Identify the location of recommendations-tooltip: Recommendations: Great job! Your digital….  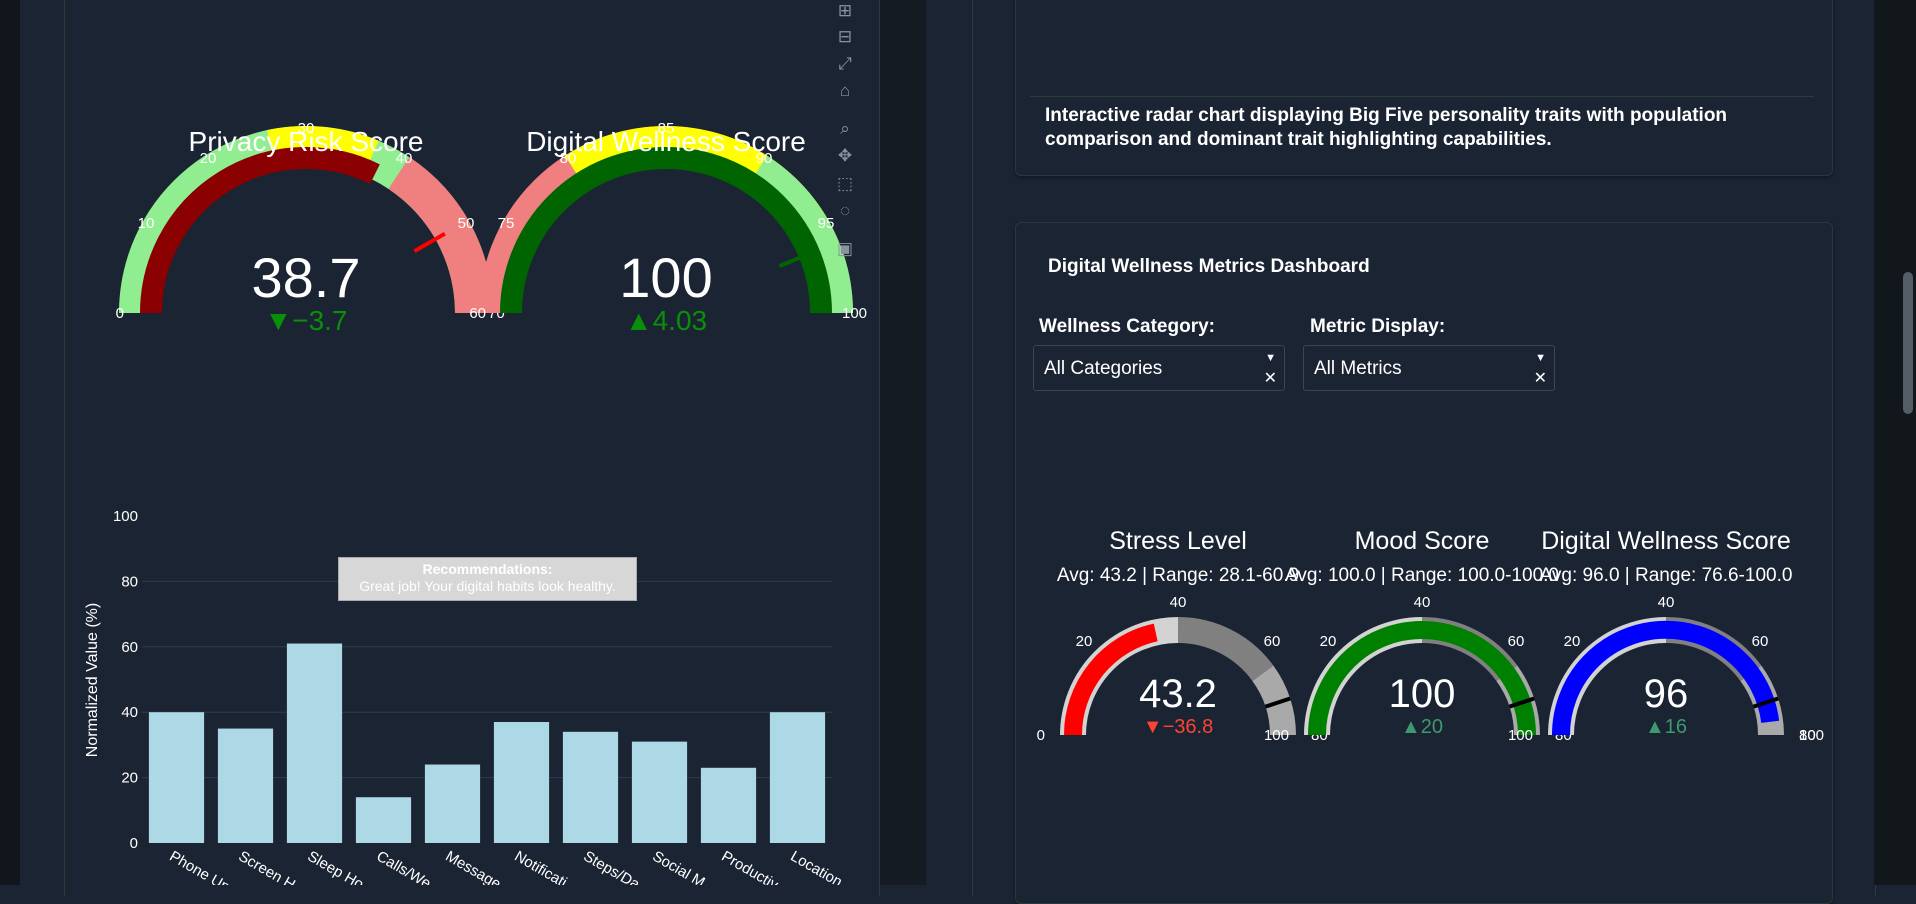
(487, 579).